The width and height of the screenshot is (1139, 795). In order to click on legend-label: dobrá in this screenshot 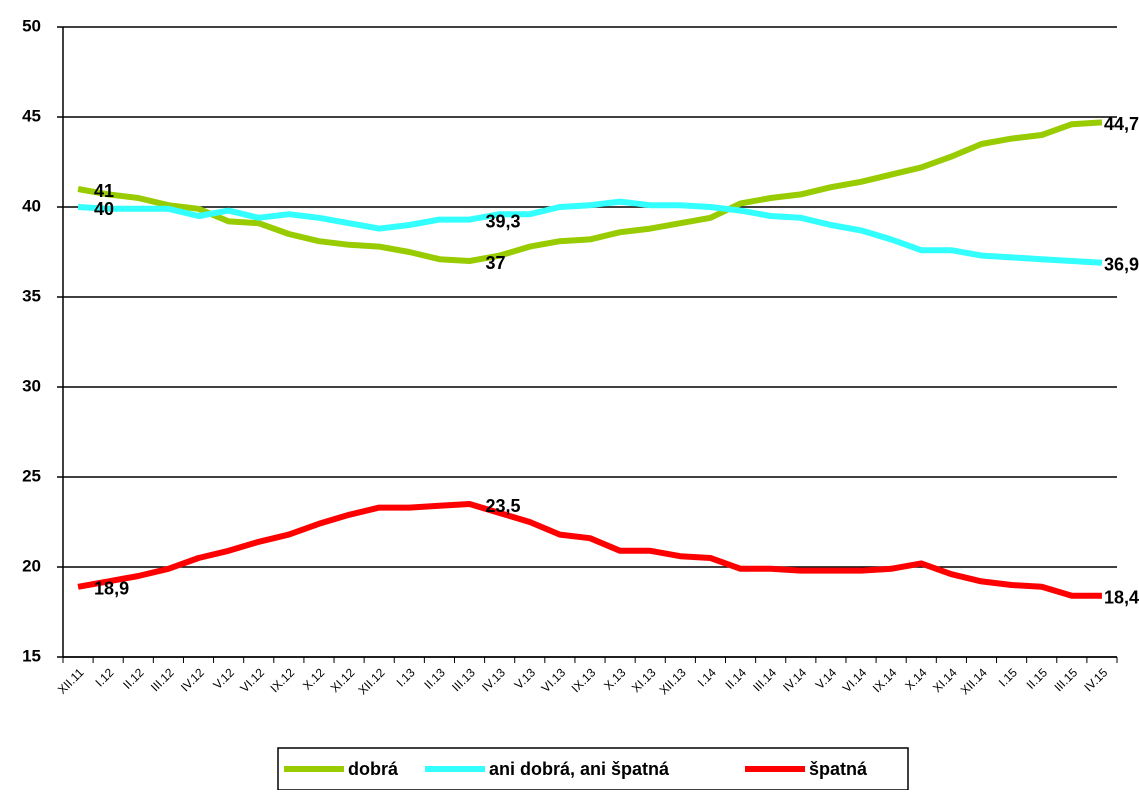, I will do `click(373, 769)`.